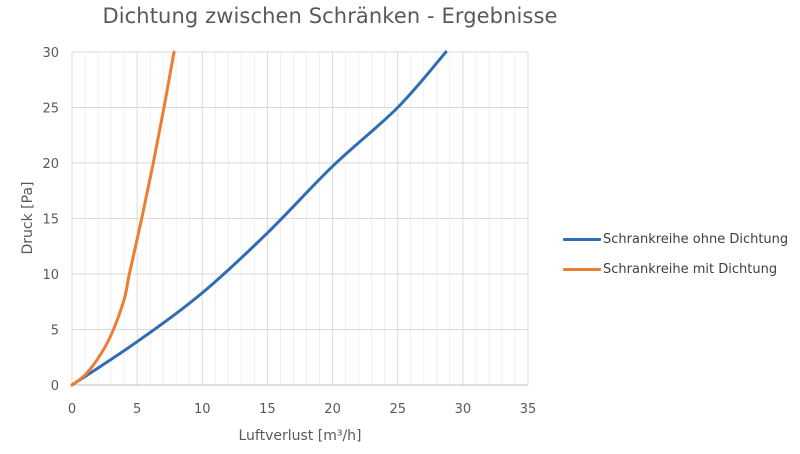 The width and height of the screenshot is (800, 454). I want to click on legend-item-mit-dichtung: Schrankreihe mit Dichtung, so click(675, 269).